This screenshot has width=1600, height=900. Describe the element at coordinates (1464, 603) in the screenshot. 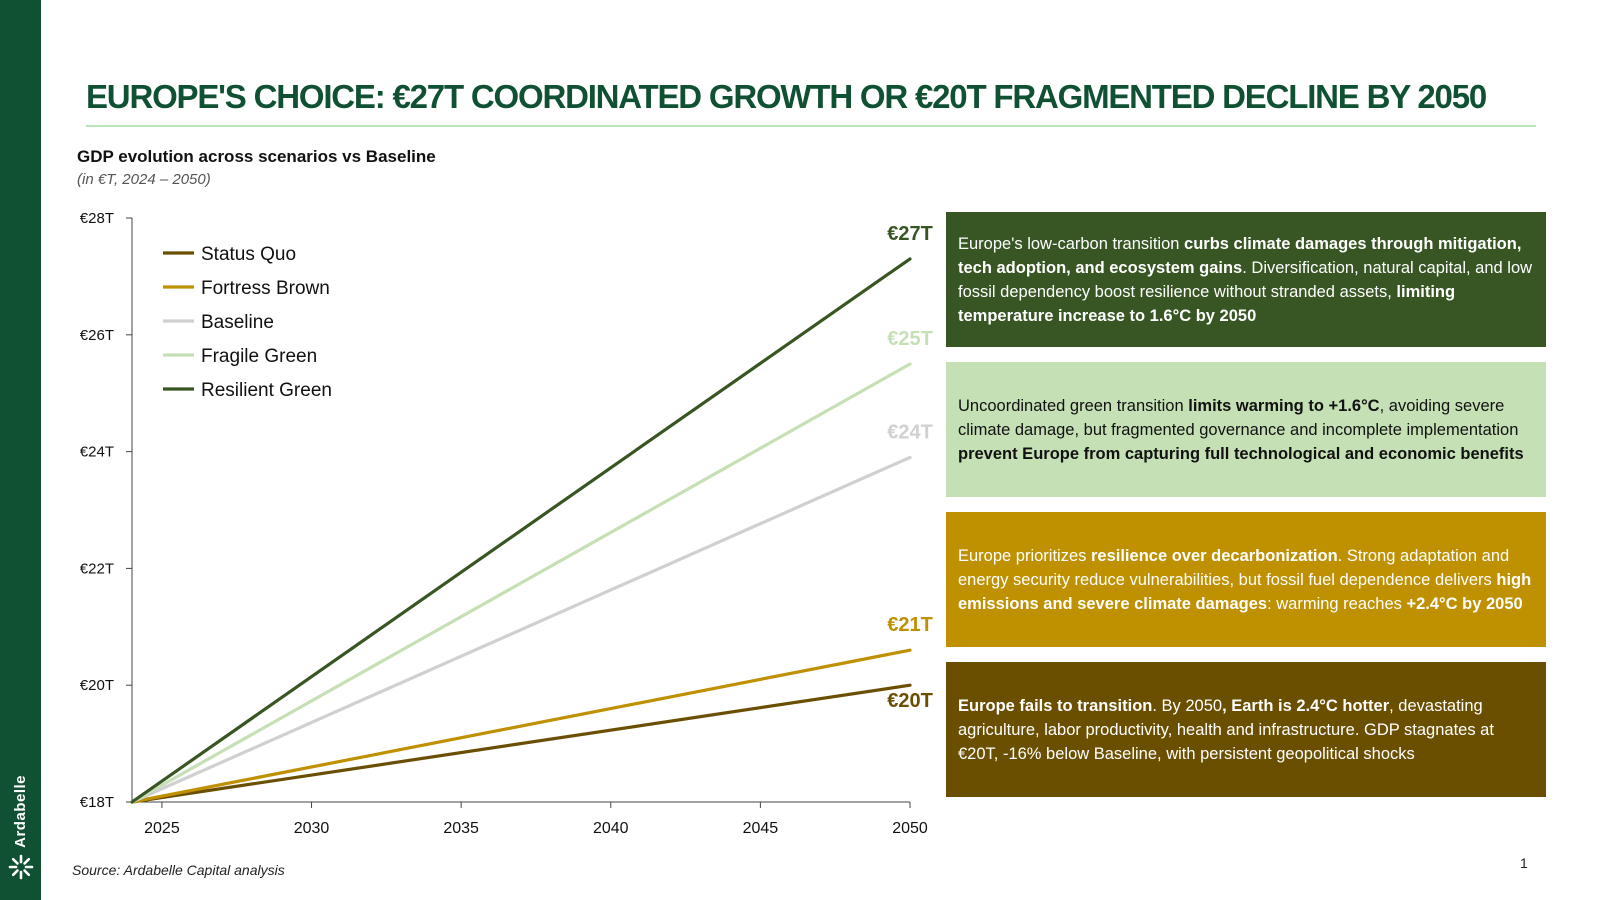

I see `box-text-emphasis: +2.4°C by 2050` at that location.